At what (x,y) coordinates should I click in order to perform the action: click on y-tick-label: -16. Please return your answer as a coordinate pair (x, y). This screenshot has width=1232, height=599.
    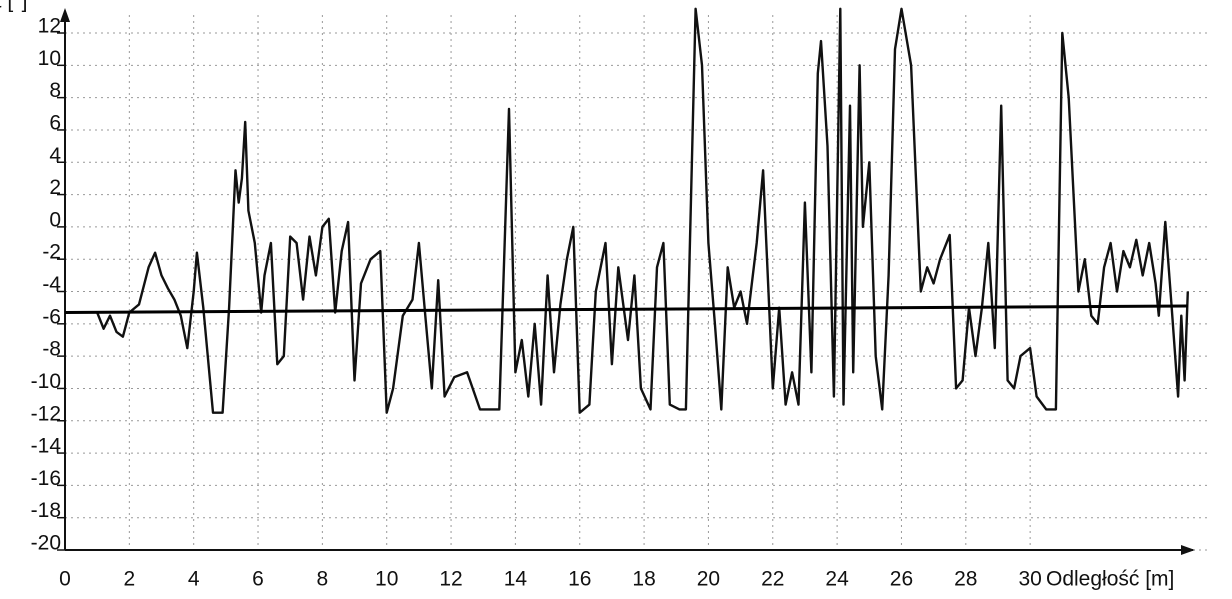
    Looking at the image, I should click on (46, 478).